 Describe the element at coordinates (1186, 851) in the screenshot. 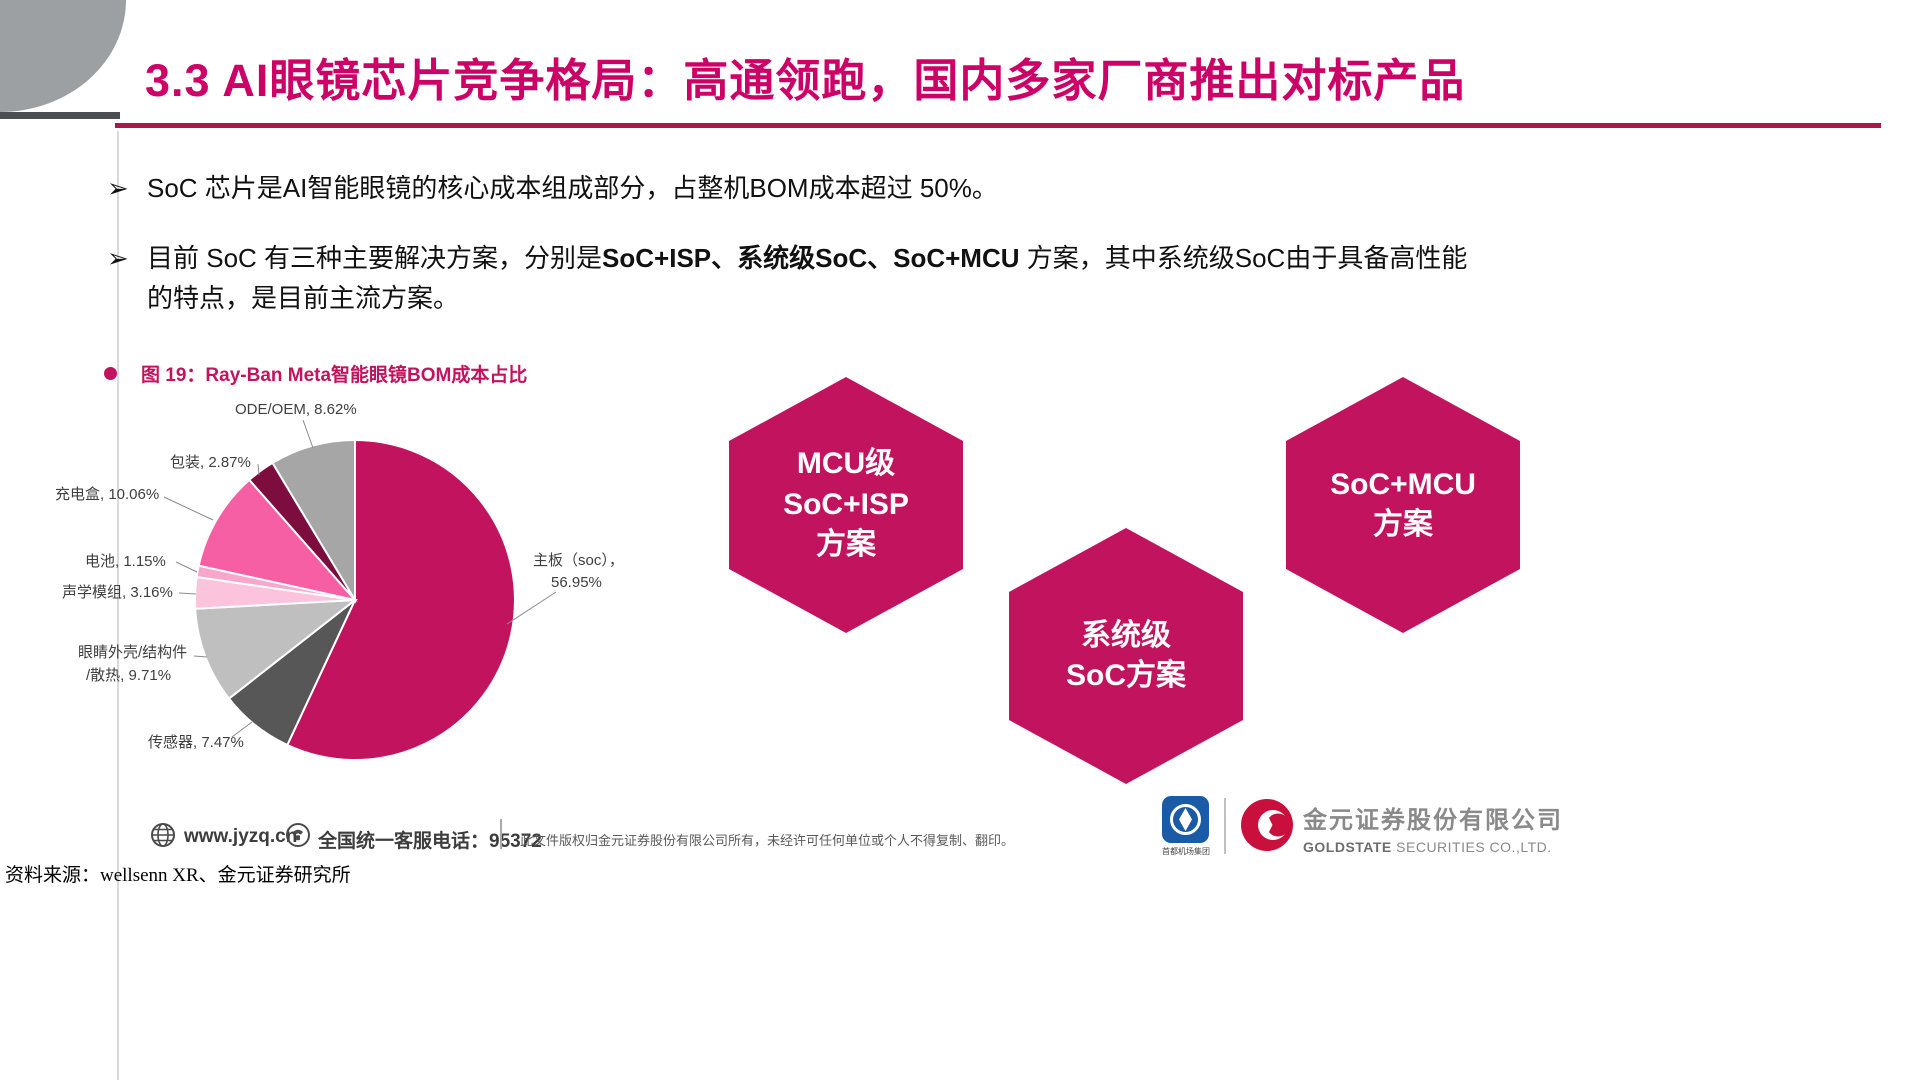

I see `capital-airports-caption: 首都机场集团` at that location.